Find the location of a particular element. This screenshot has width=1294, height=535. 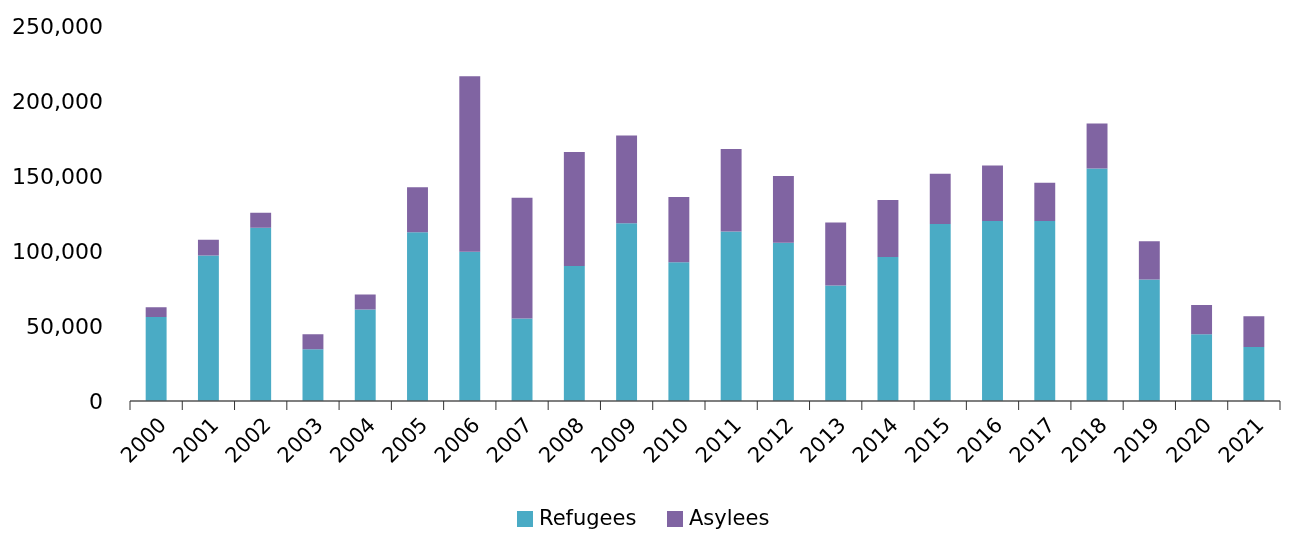

y-tick-label: 0 is located at coordinates (96, 401).